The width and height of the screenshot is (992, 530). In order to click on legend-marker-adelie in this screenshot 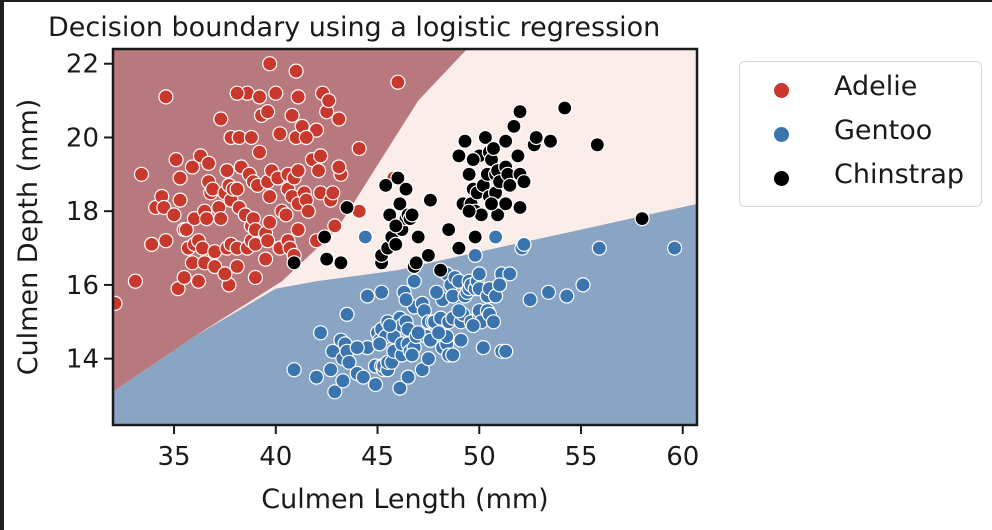, I will do `click(781, 90)`.